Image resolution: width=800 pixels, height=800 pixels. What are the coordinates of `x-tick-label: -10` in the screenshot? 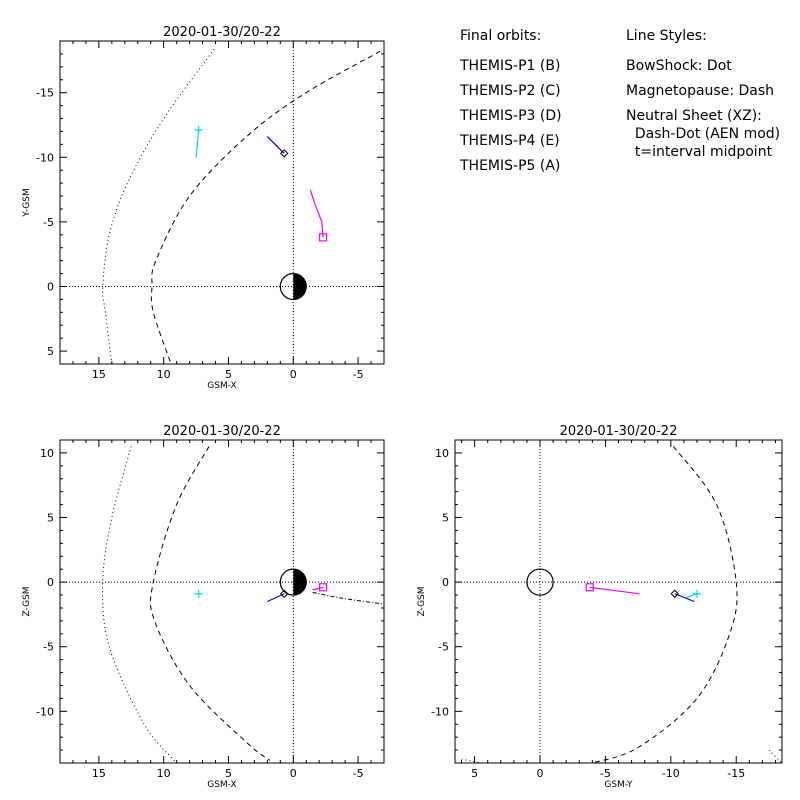 It's located at (671, 773).